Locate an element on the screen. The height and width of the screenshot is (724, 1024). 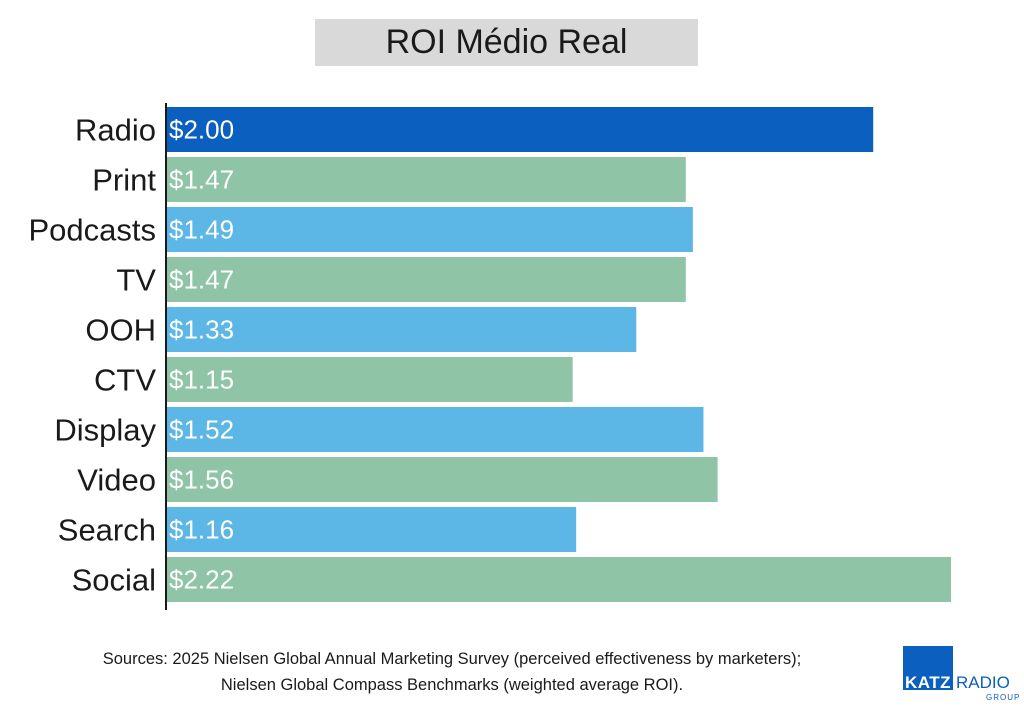
data-label-podcasts: $1.49 is located at coordinates (201, 230).